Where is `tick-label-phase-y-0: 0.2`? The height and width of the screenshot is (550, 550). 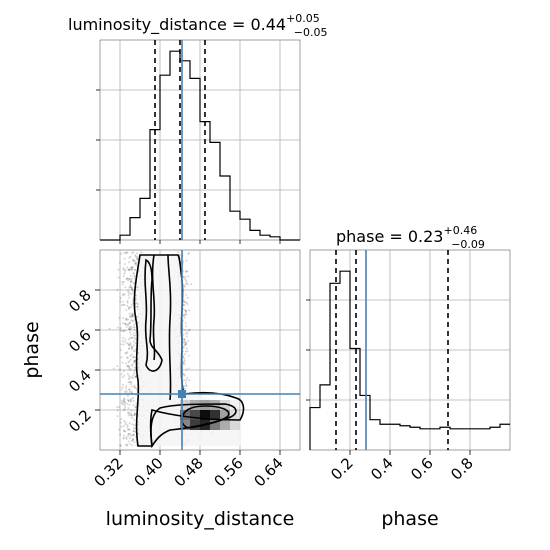
tick-label-phase-y-0: 0.2 is located at coordinates (80, 421).